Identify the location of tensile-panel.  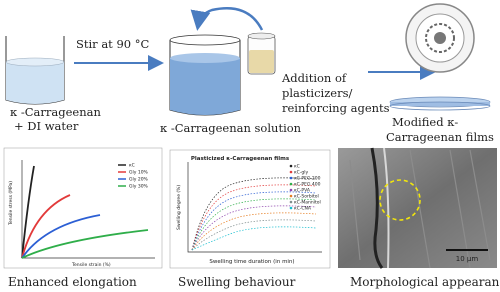
(83, 208).